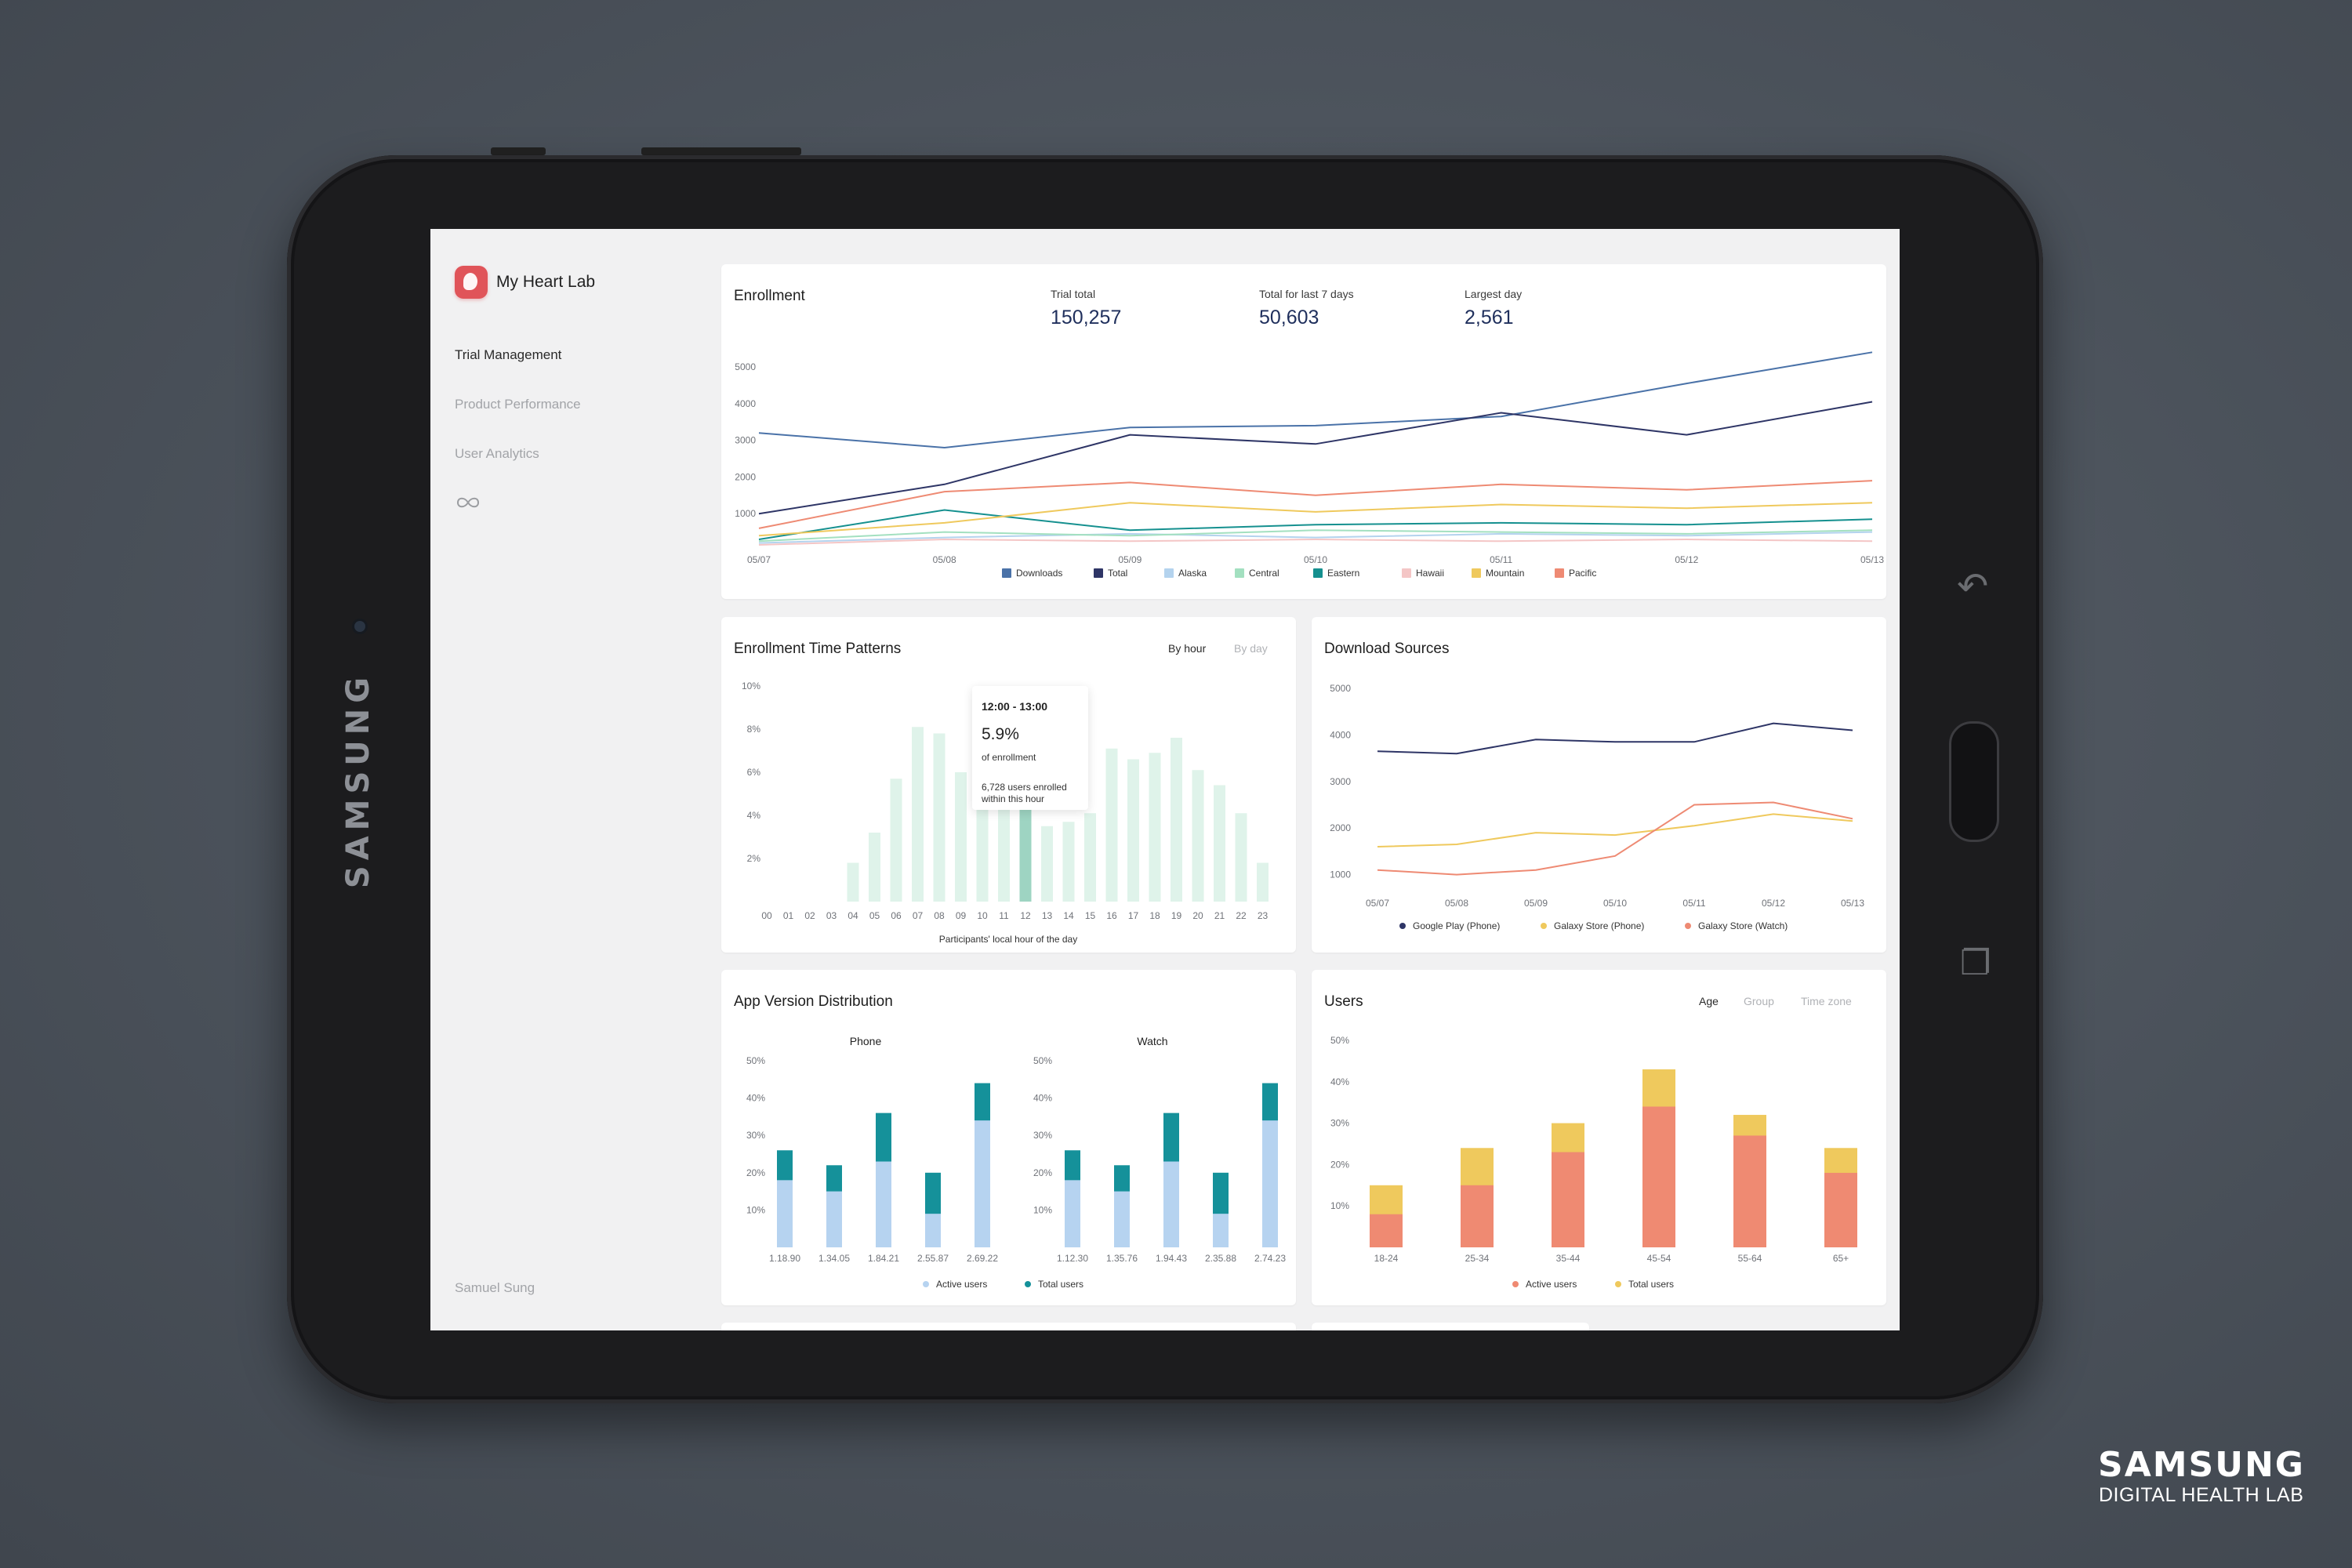 Image resolution: width=2352 pixels, height=1568 pixels. I want to click on legend-label: Downloads, so click(1039, 573).